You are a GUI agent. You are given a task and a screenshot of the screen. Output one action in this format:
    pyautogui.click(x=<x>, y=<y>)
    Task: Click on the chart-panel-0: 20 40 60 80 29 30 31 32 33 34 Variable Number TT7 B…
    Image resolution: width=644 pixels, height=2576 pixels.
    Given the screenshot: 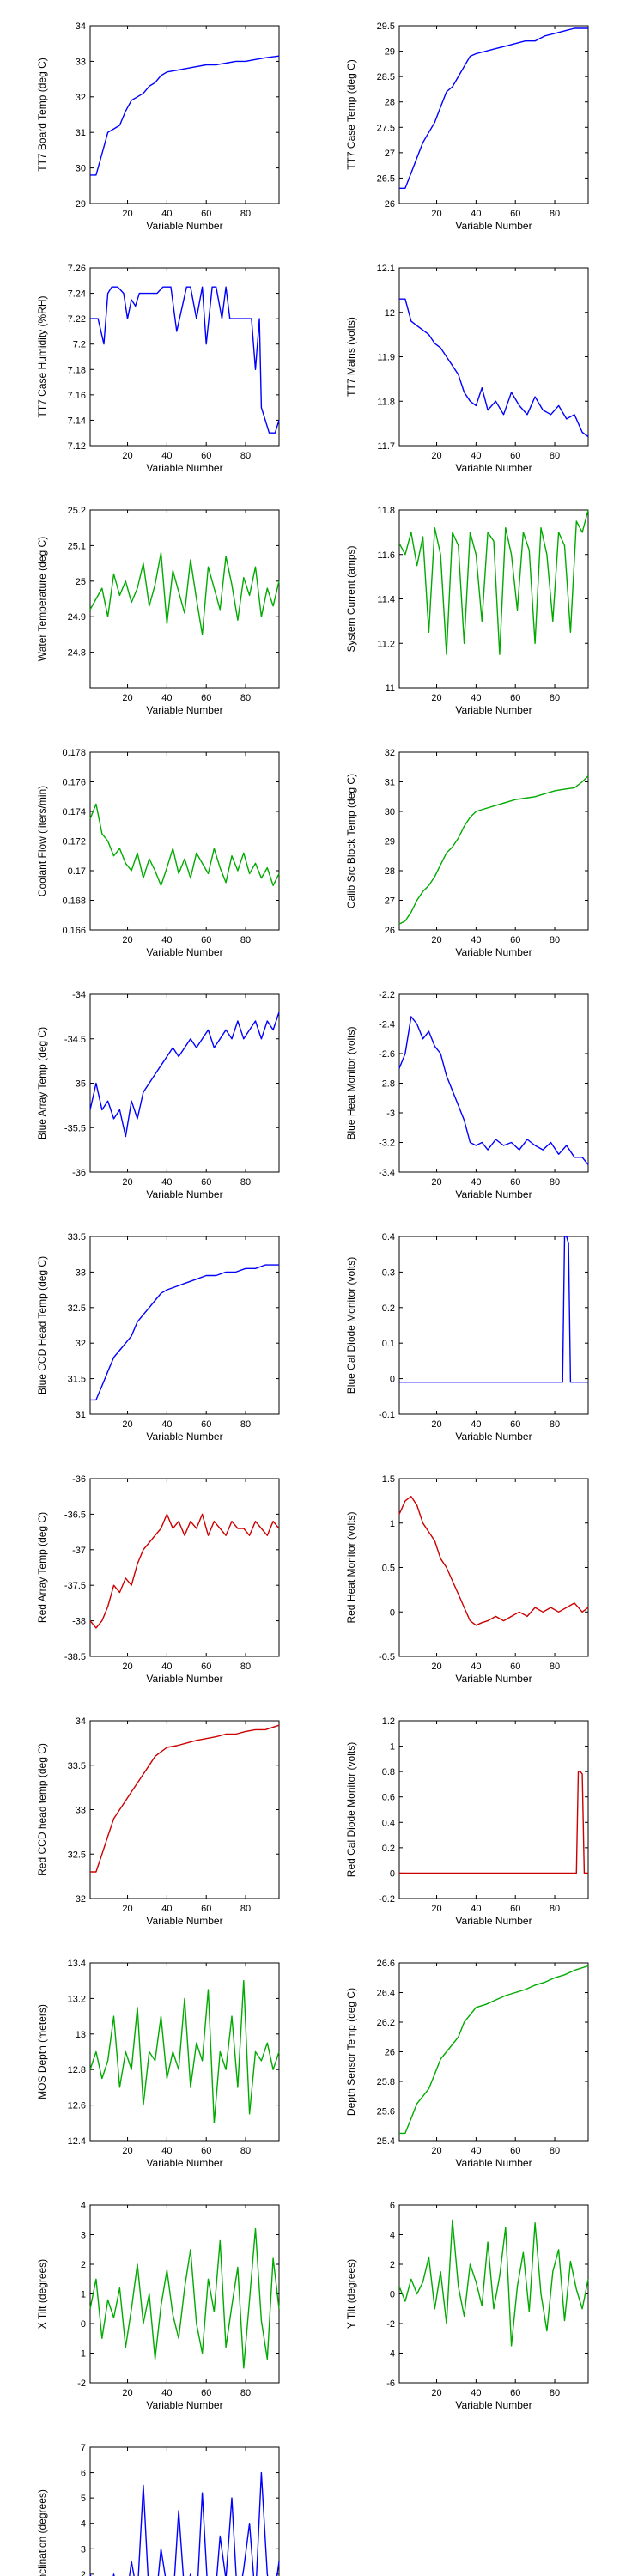 What is the action you would take?
    pyautogui.click(x=158, y=127)
    